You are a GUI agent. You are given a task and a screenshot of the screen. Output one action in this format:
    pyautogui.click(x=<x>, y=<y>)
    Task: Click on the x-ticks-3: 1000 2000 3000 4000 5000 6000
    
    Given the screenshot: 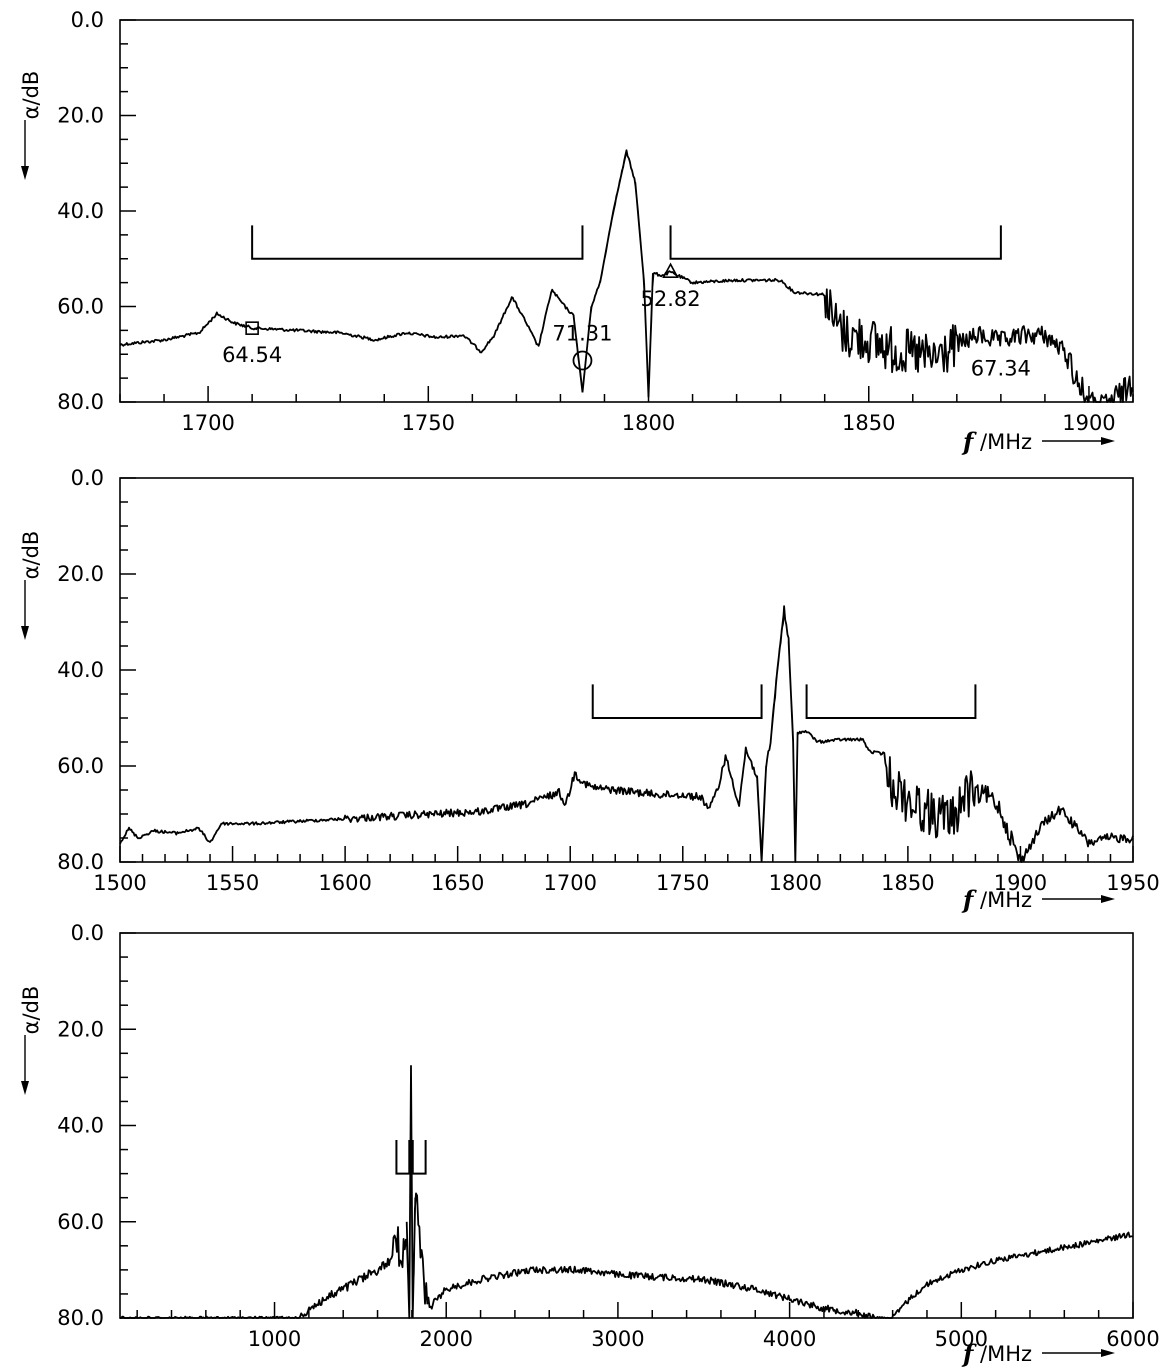 What is the action you would take?
    pyautogui.click(x=648, y=1326)
    